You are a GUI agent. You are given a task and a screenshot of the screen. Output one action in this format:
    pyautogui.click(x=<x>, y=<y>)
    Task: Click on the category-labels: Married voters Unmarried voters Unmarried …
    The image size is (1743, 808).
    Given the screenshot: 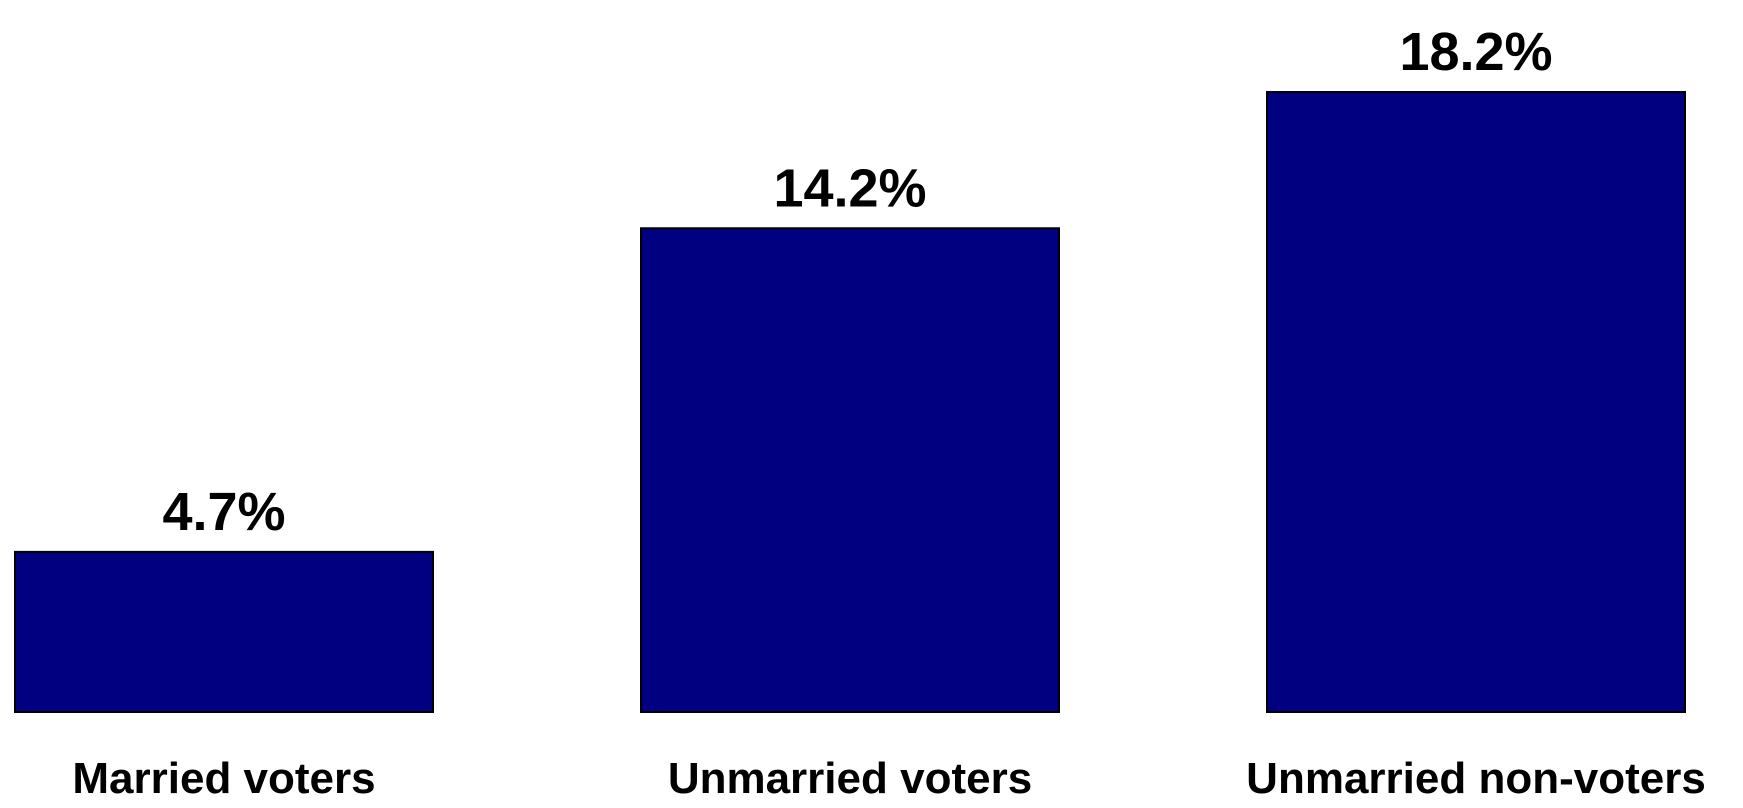 What is the action you would take?
    pyautogui.click(x=888, y=778)
    